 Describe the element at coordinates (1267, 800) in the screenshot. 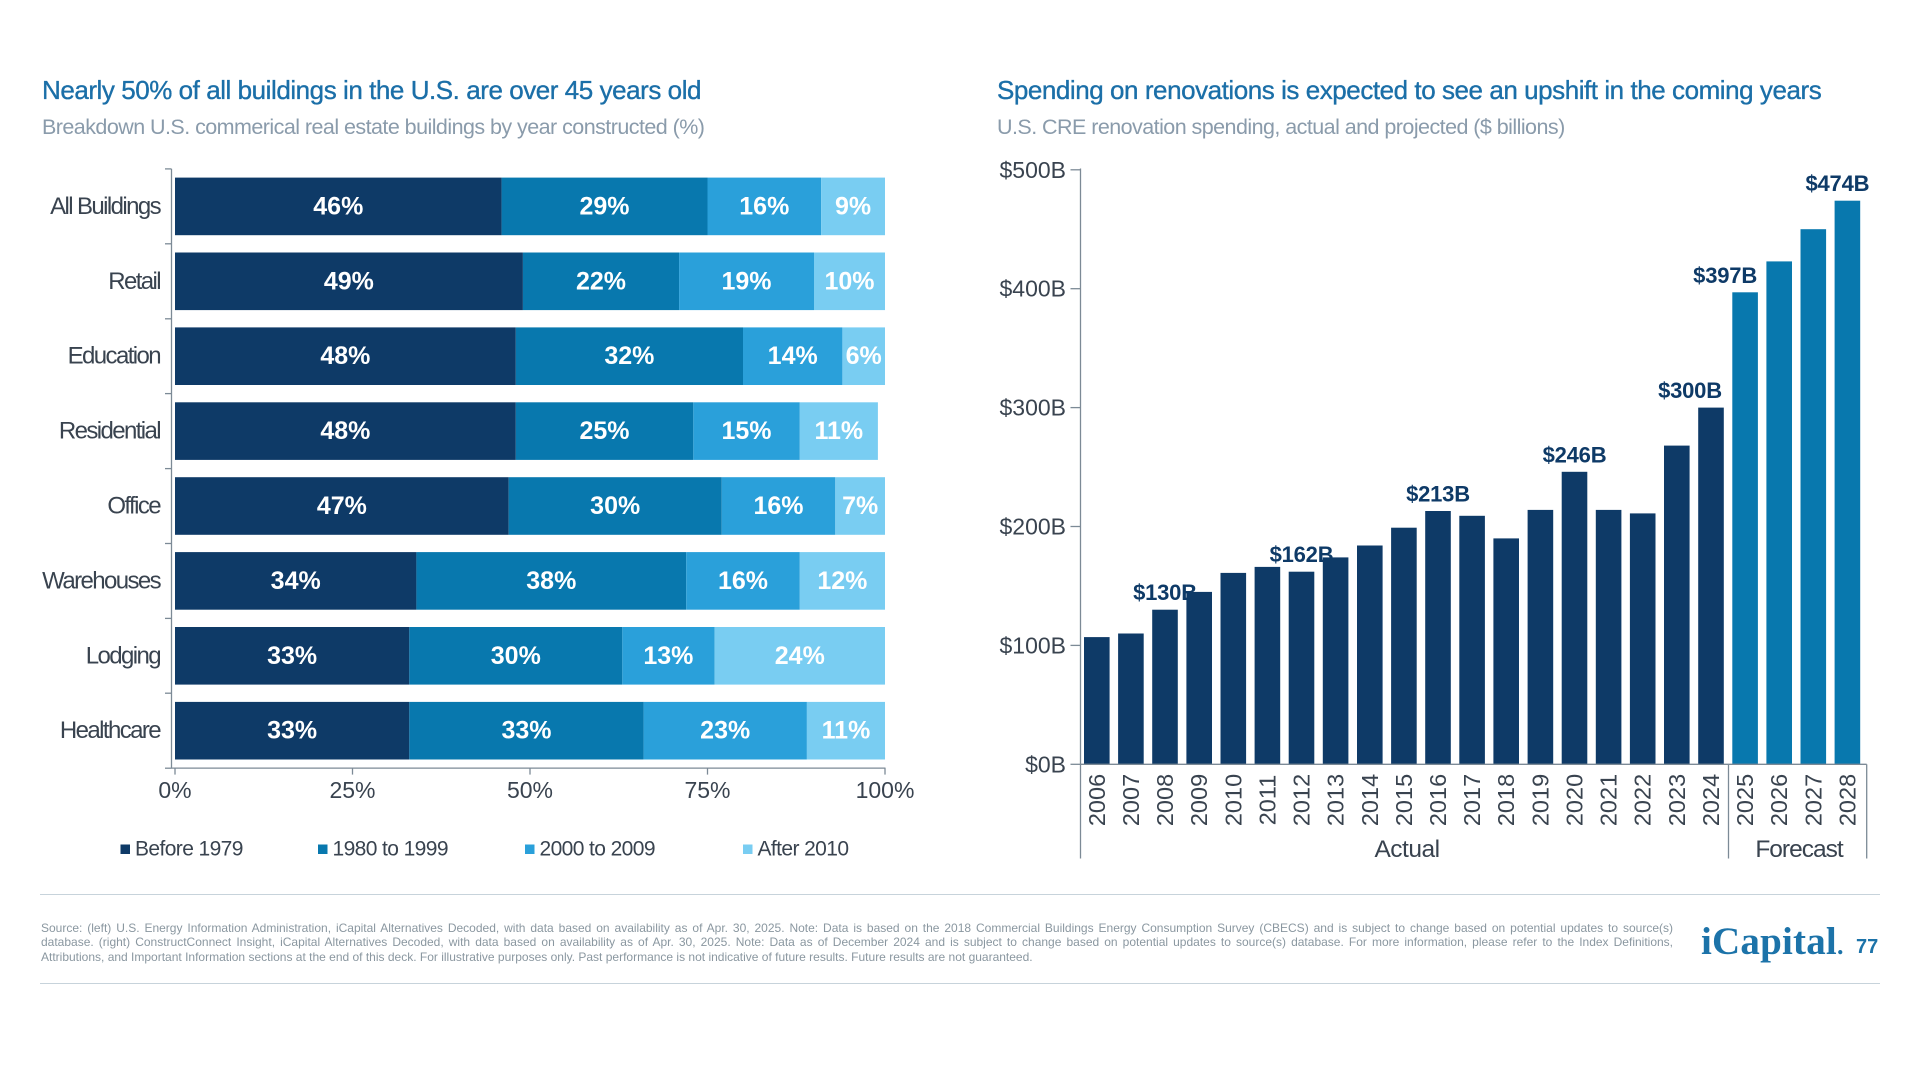

I see `svg-text: 2011` at that location.